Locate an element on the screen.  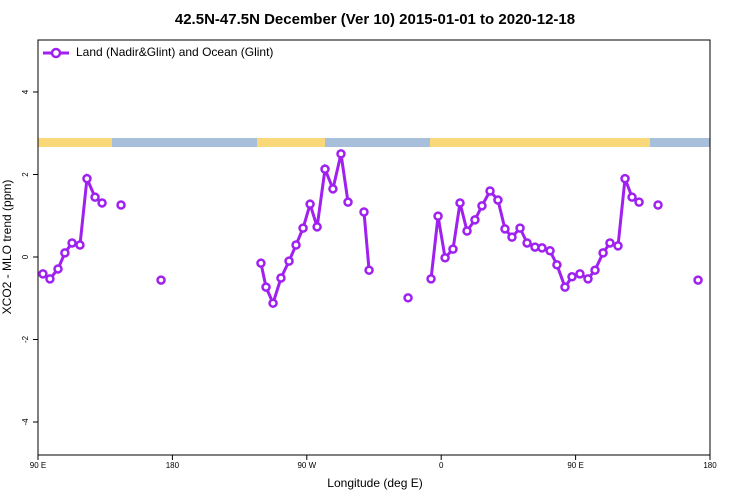
legend: Land (Nadir&Glint) and Ocean (Glint) is located at coordinates (158, 52).